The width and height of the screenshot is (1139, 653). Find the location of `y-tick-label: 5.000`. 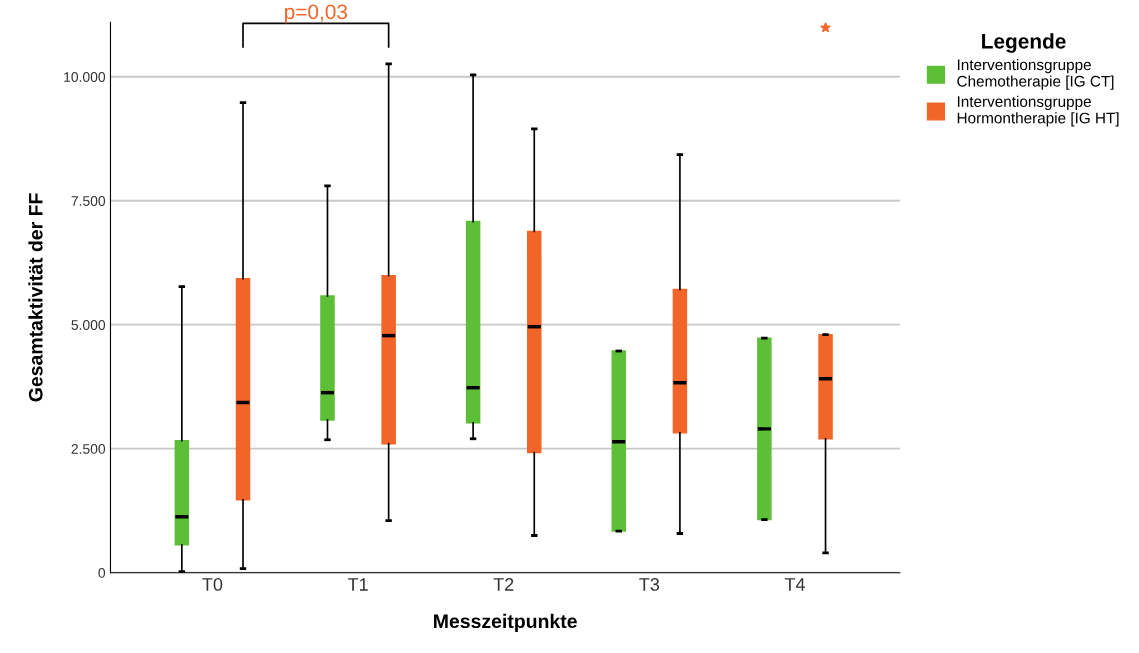

y-tick-label: 5.000 is located at coordinates (88, 325).